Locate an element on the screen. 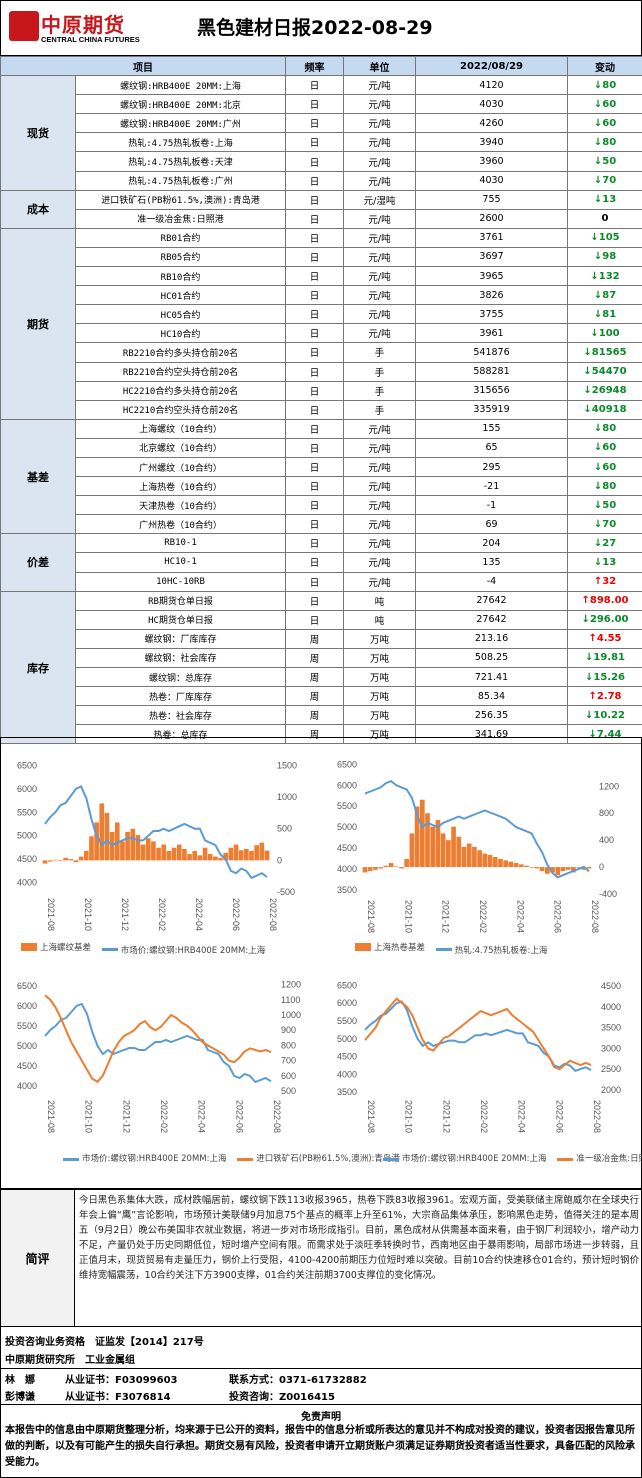  table-row: 现货 螺纹钢:HRB400E 20MM:上海日元/吨 4120 ↓80 is located at coordinates (321, 133).